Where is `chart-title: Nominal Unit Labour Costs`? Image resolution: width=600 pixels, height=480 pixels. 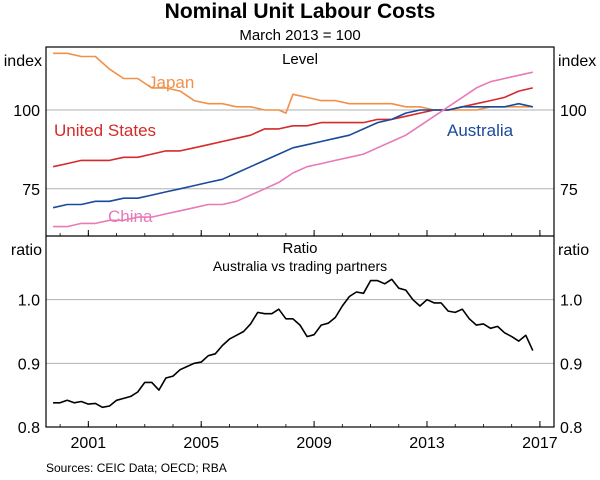
chart-title: Nominal Unit Labour Costs is located at coordinates (300, 11).